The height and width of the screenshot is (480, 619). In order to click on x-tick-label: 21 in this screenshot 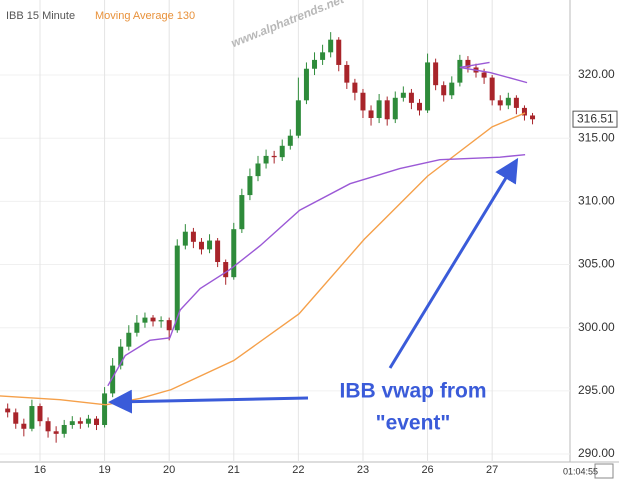, I will do `click(234, 470)`.